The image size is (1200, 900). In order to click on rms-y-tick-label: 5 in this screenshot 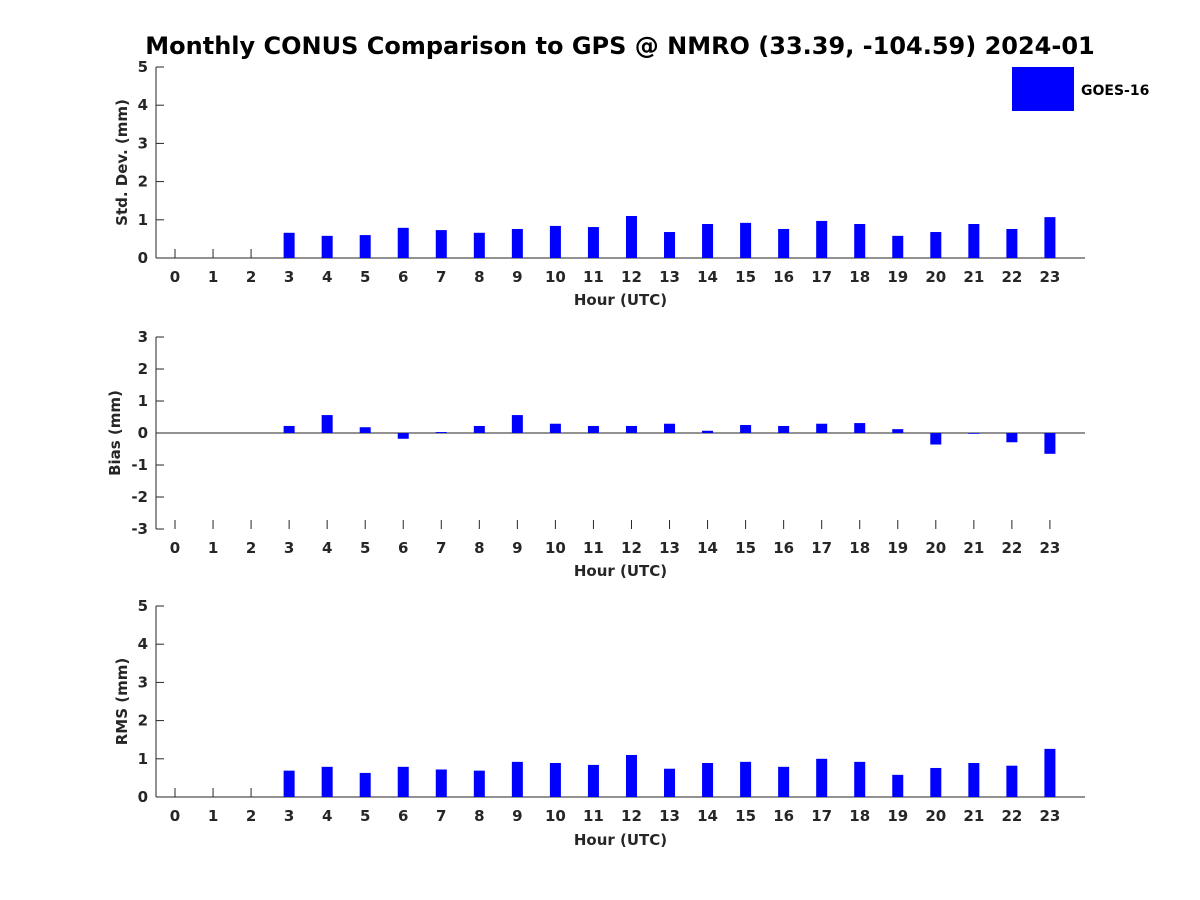, I will do `click(143, 606)`.